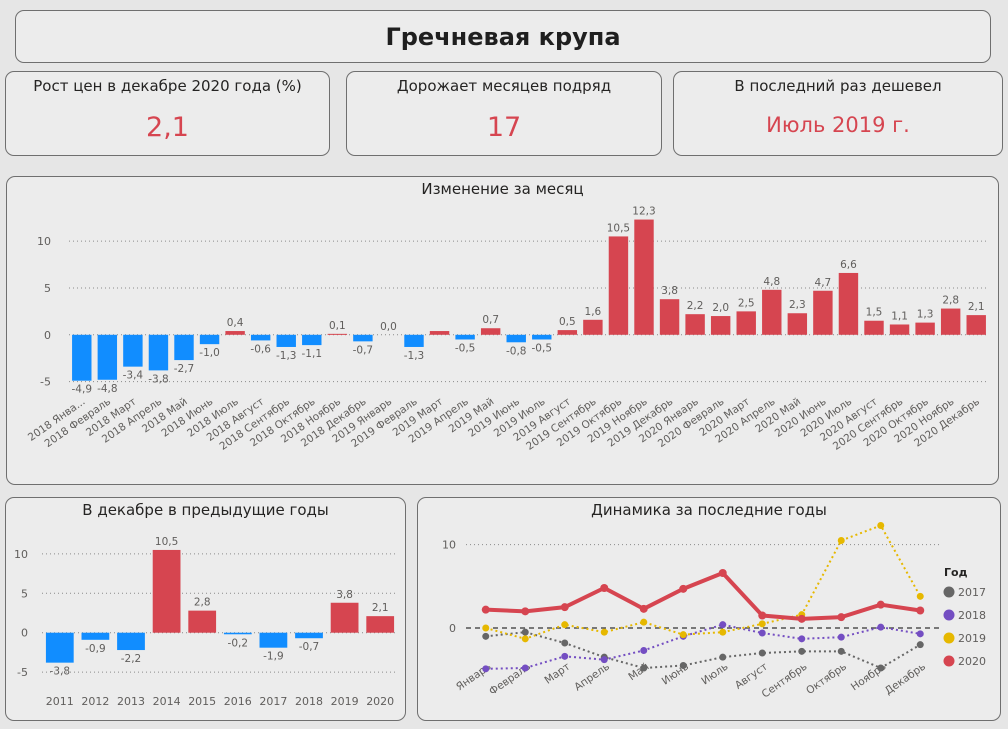 This screenshot has height=729, width=1008. I want to click on data-label: 0,0, so click(388, 327).